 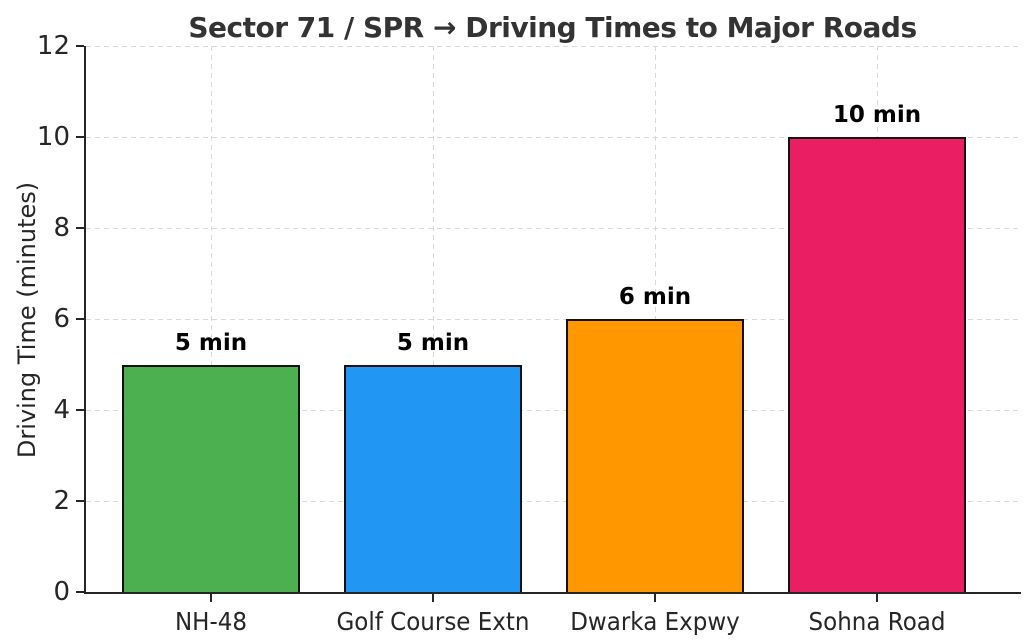 I want to click on y-tick-label: 8, so click(x=61, y=228).